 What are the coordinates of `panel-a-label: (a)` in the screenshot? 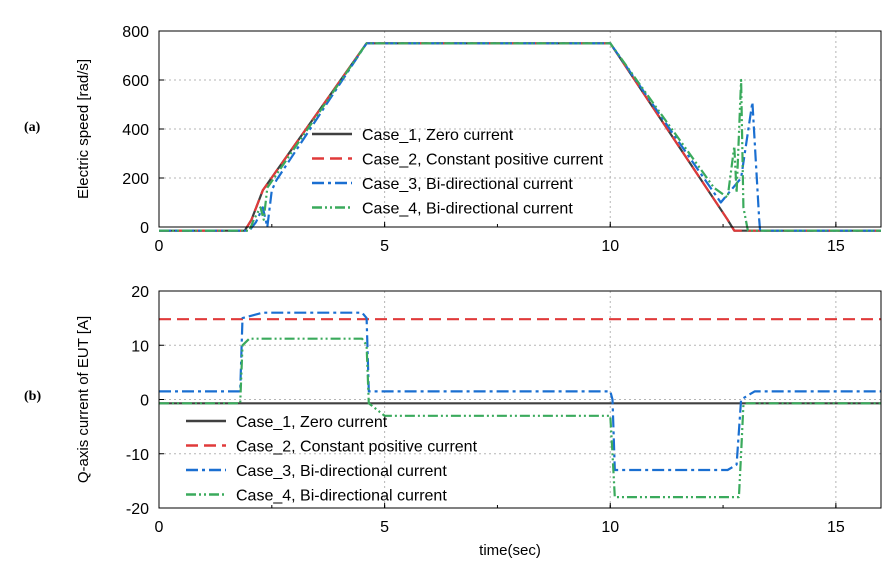 It's located at (32, 127).